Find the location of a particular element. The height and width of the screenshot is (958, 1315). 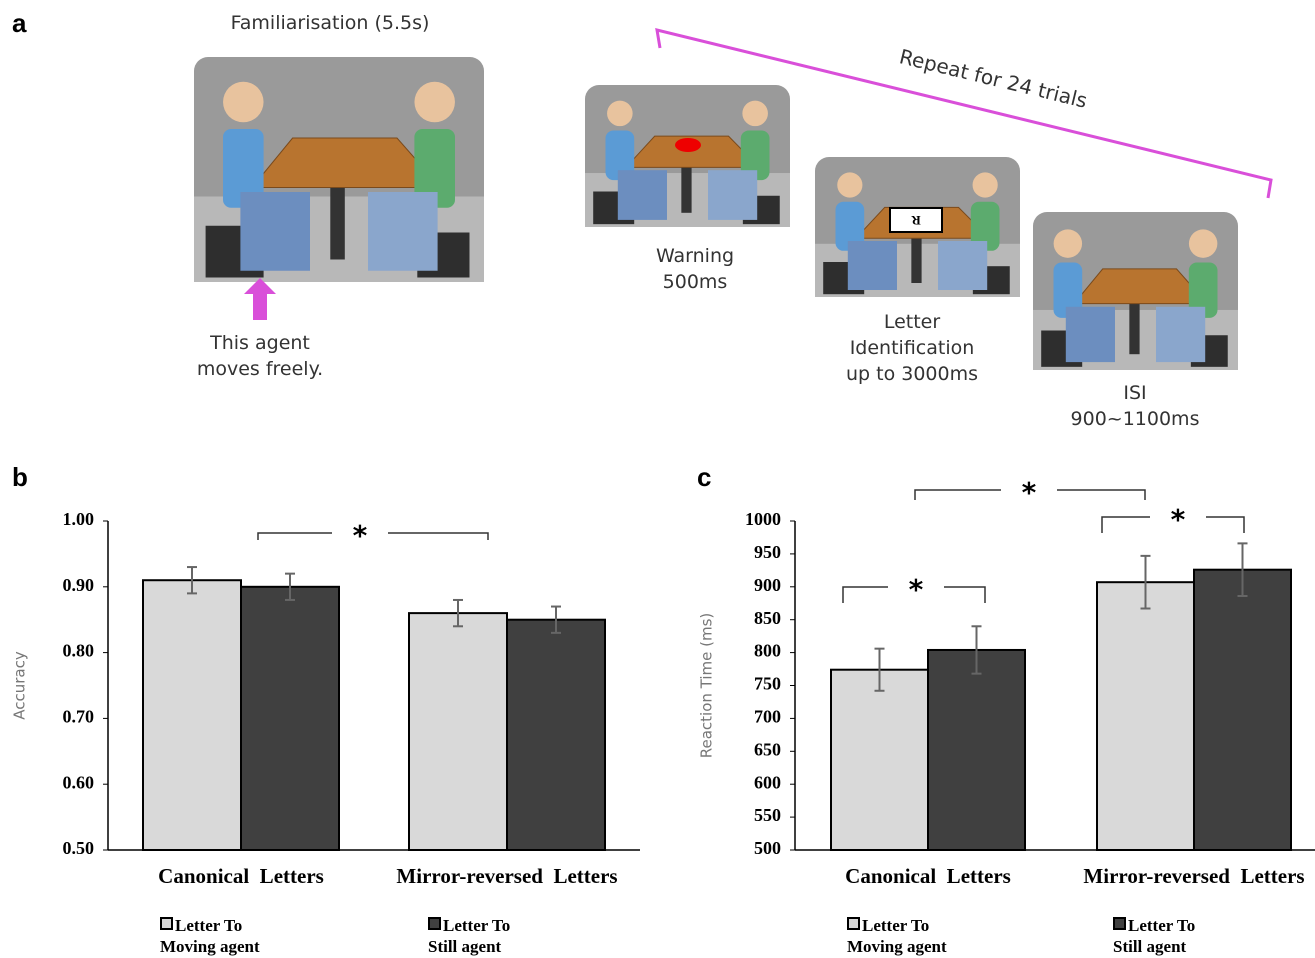

letter-box is located at coordinates (916, 220).